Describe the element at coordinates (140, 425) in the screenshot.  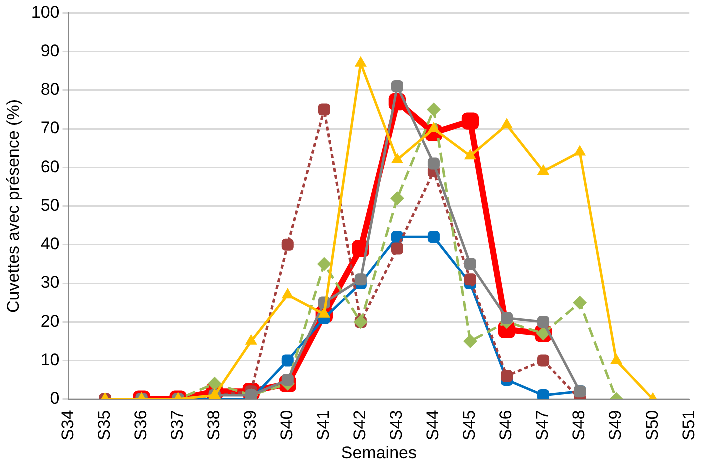
I see `x-tick-label: S36` at that location.